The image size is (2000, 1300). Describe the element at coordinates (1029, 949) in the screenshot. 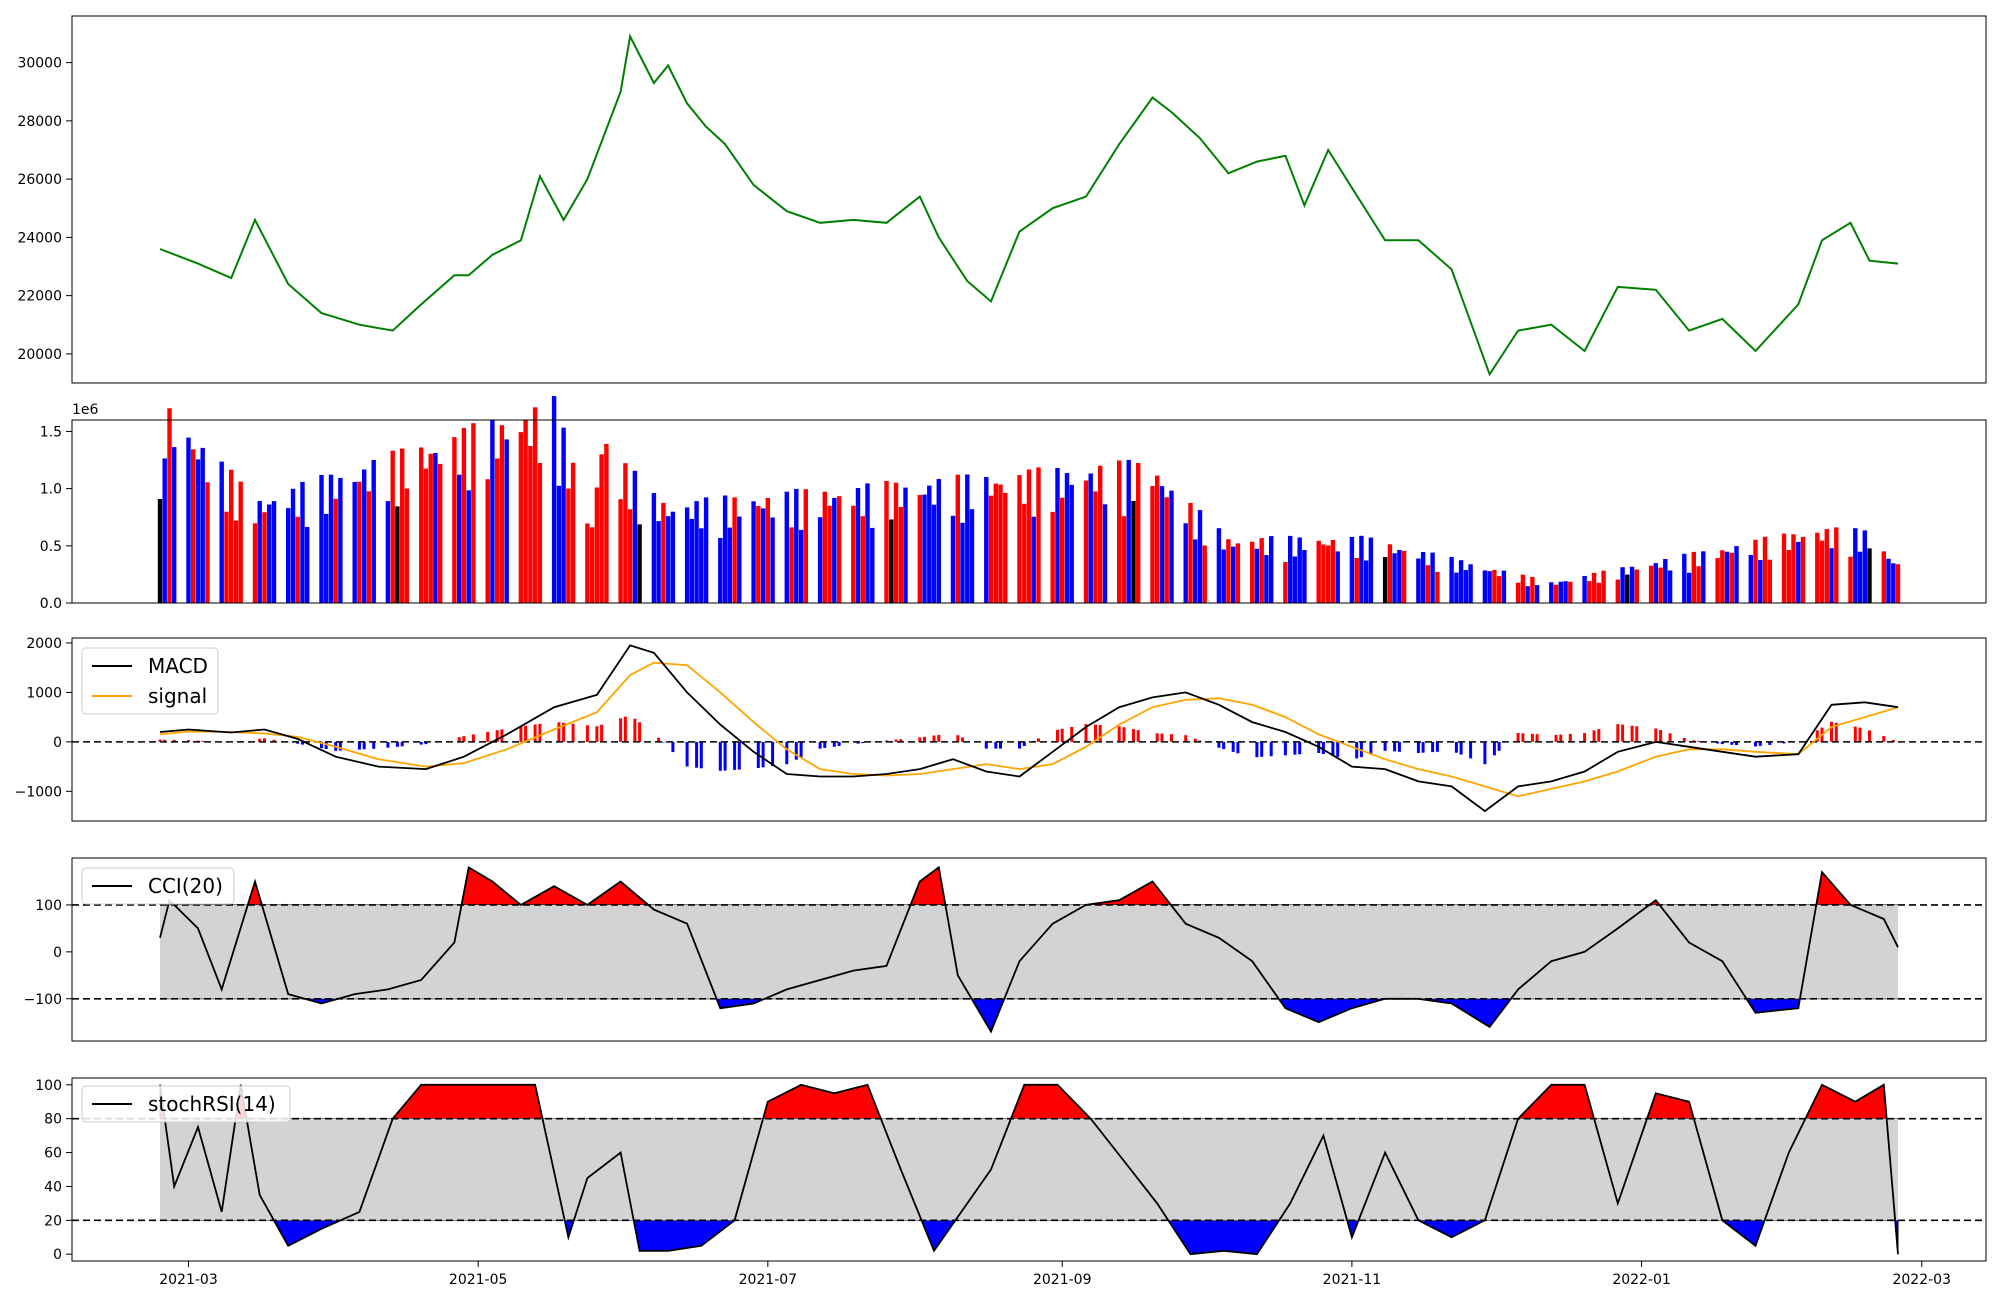

I see `cci-line` at that location.